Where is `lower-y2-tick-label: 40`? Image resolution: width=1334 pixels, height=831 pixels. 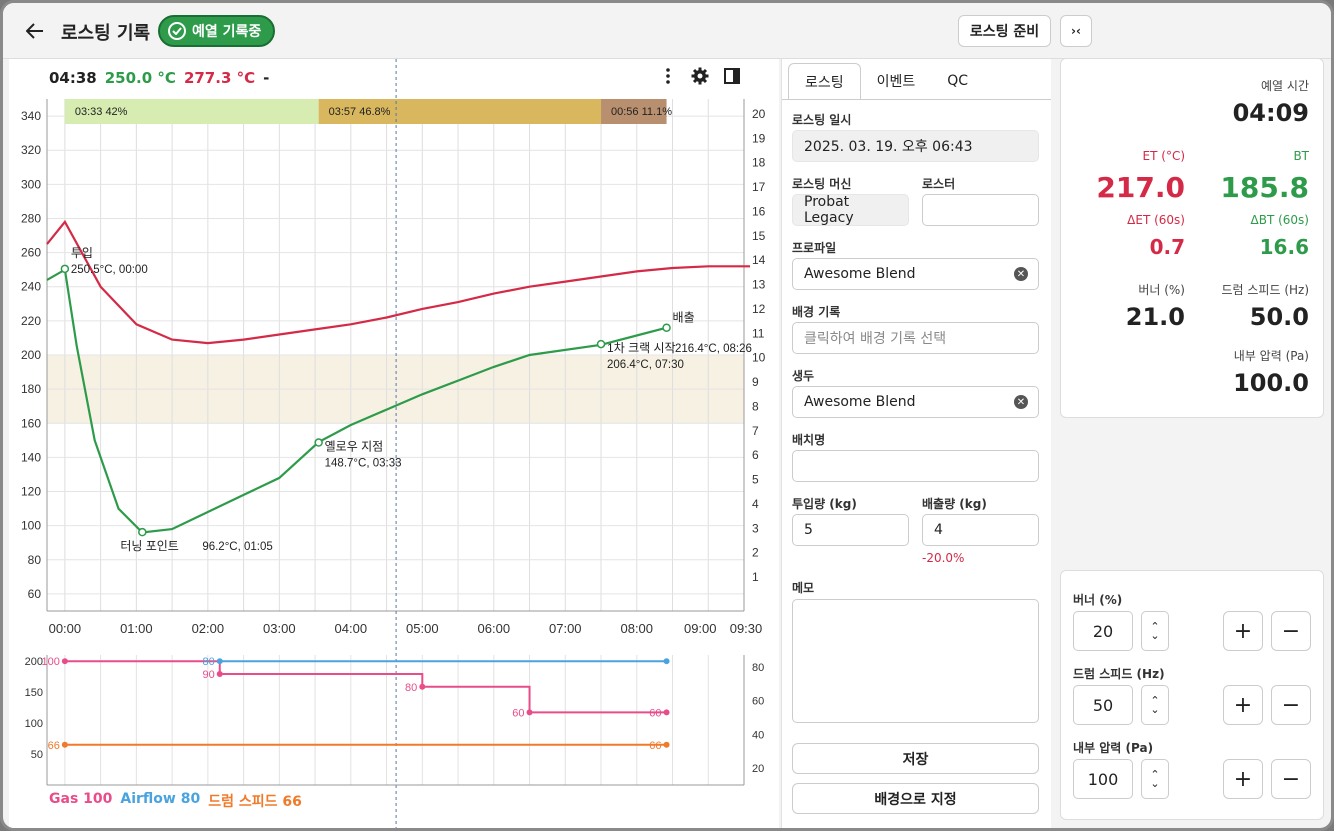
lower-y2-tick-label: 40 is located at coordinates (758, 735).